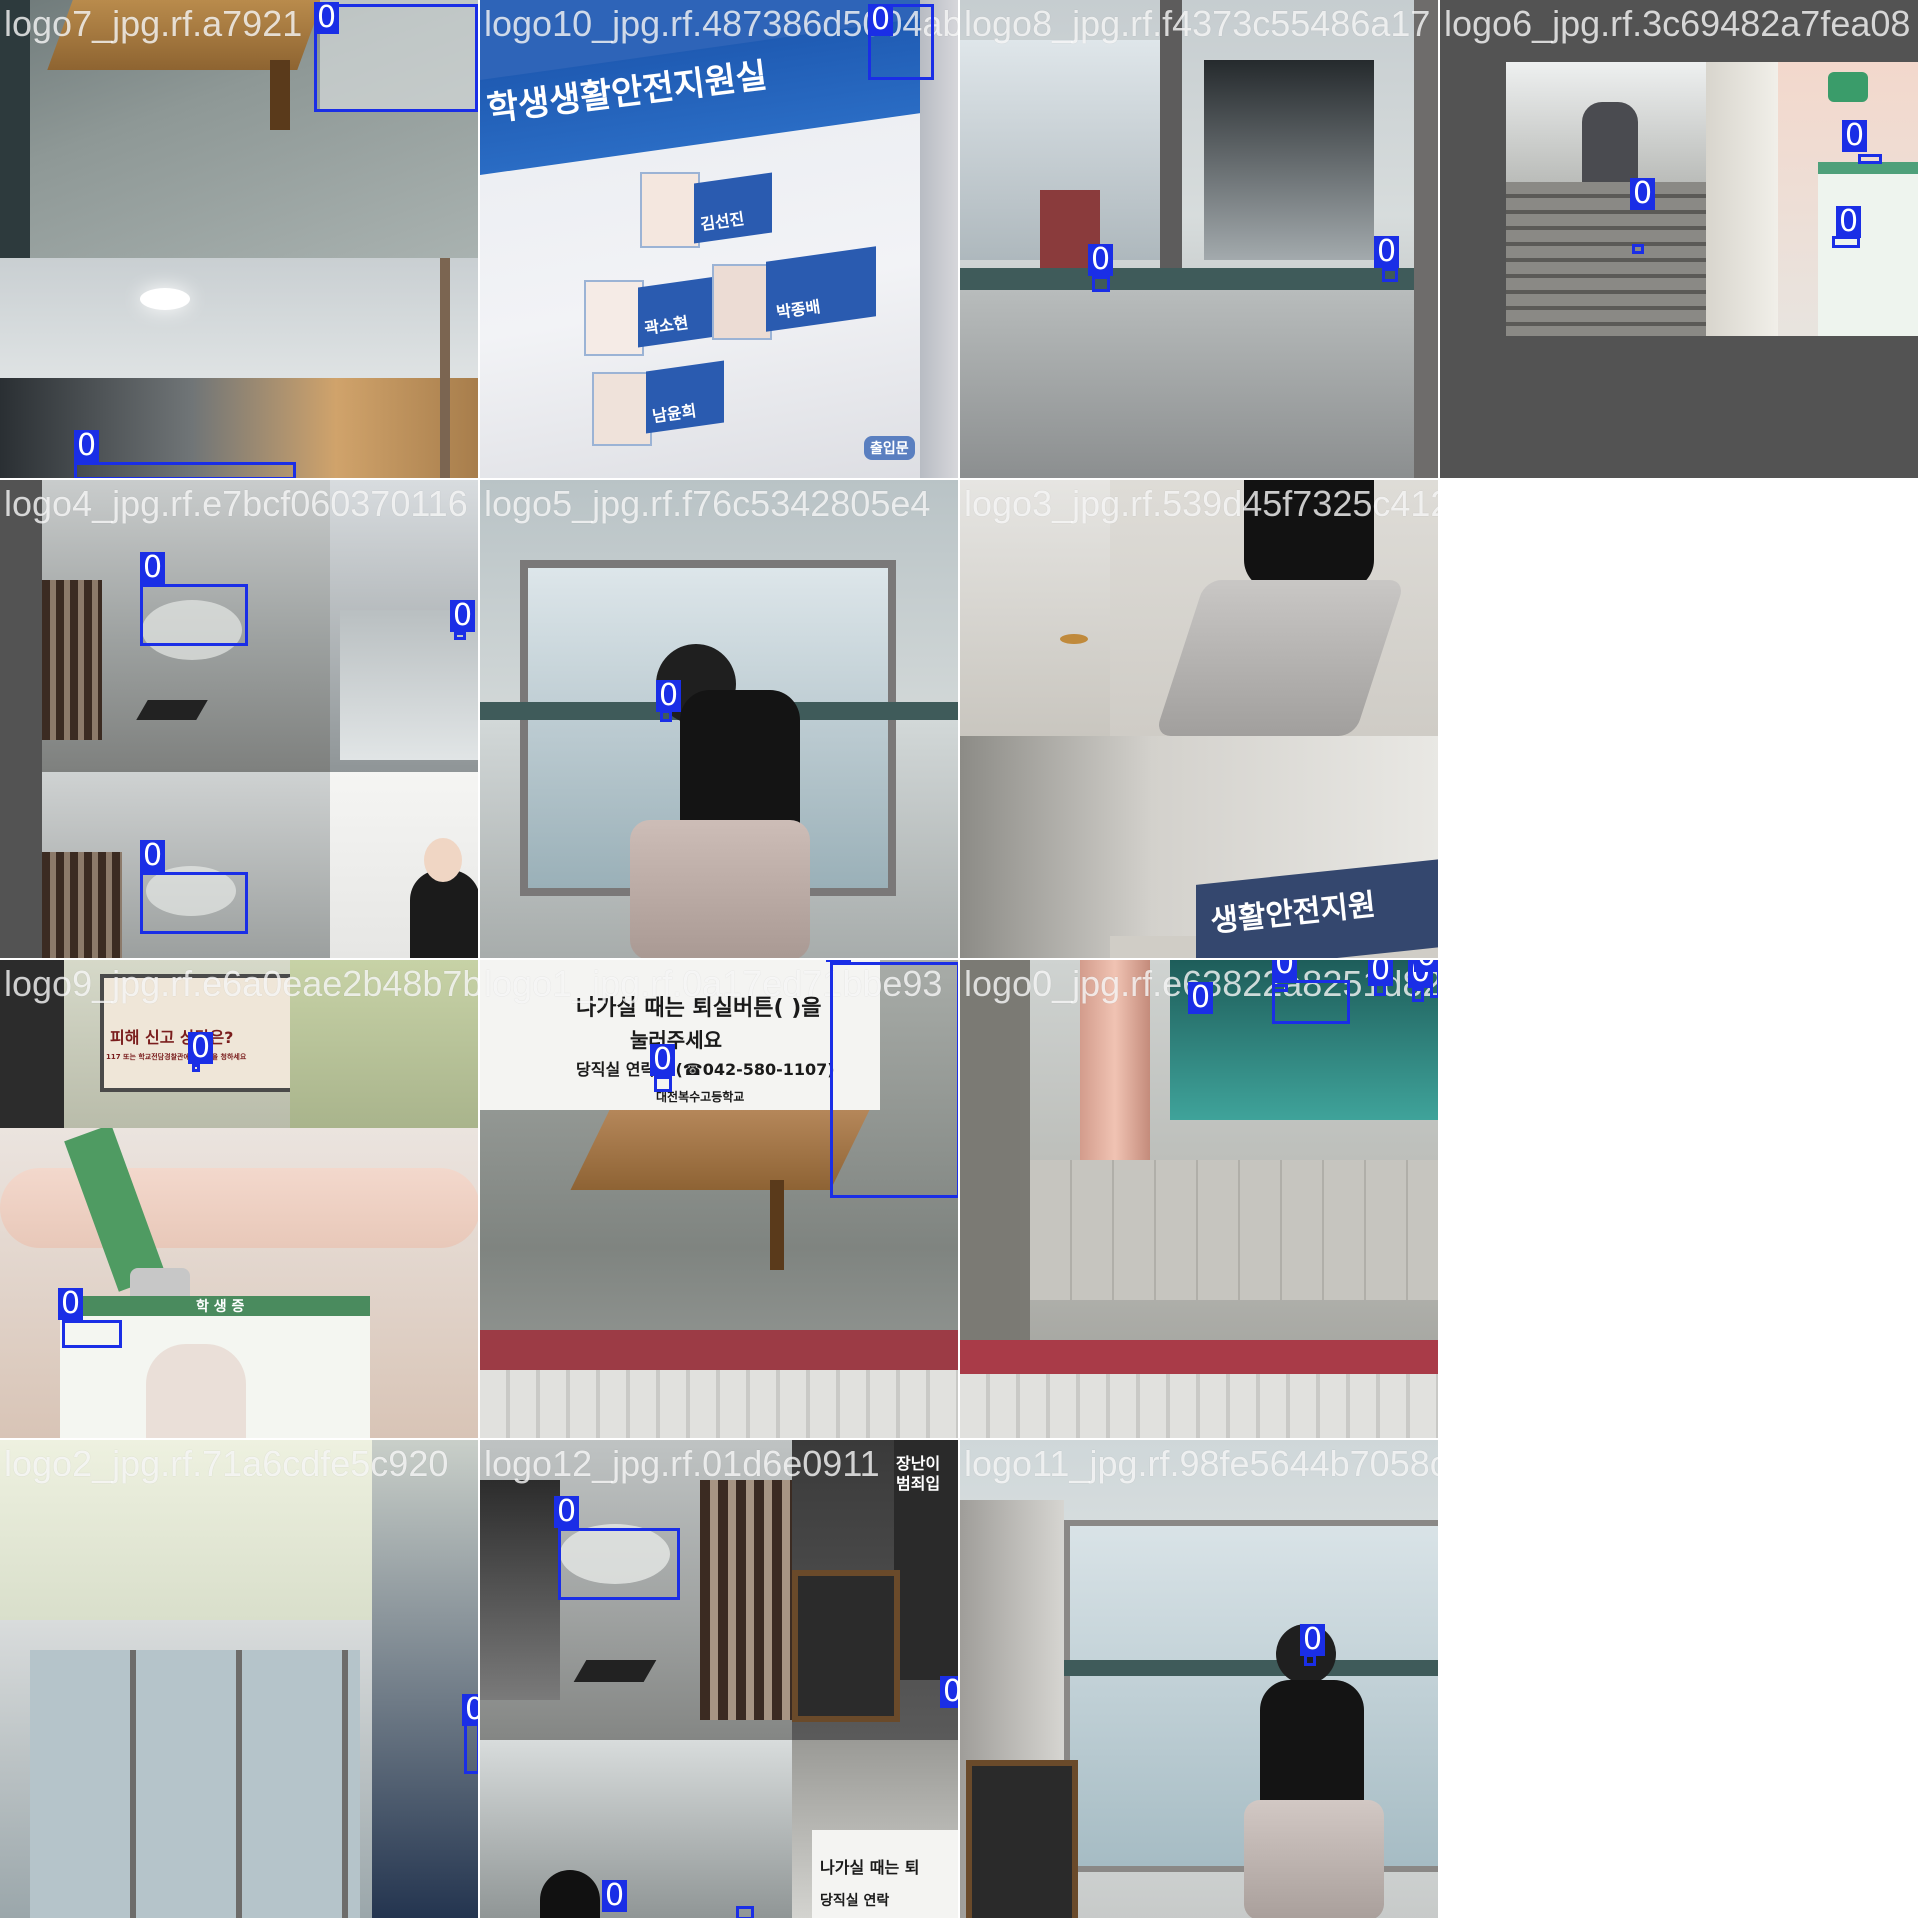 The image size is (1920, 1920). What do you see at coordinates (153, 23) in the screenshot?
I see `tile-filename: logo7_jpg.rf.a7921` at bounding box center [153, 23].